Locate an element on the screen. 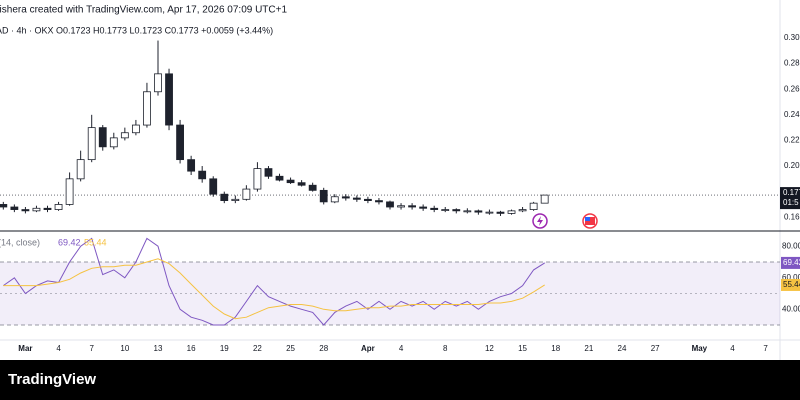 The image size is (800, 400). y-tick-label: 80.00 is located at coordinates (791, 245).